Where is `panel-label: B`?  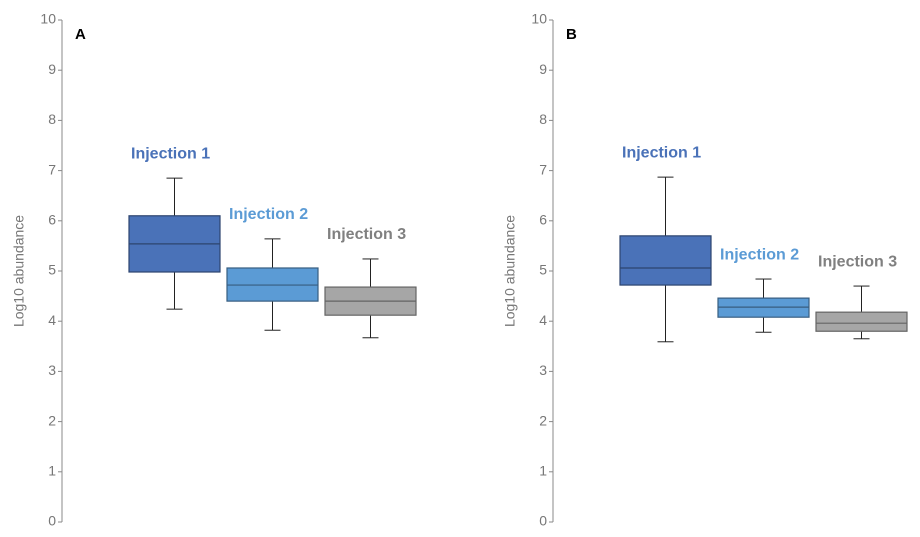 panel-label: B is located at coordinates (571, 34).